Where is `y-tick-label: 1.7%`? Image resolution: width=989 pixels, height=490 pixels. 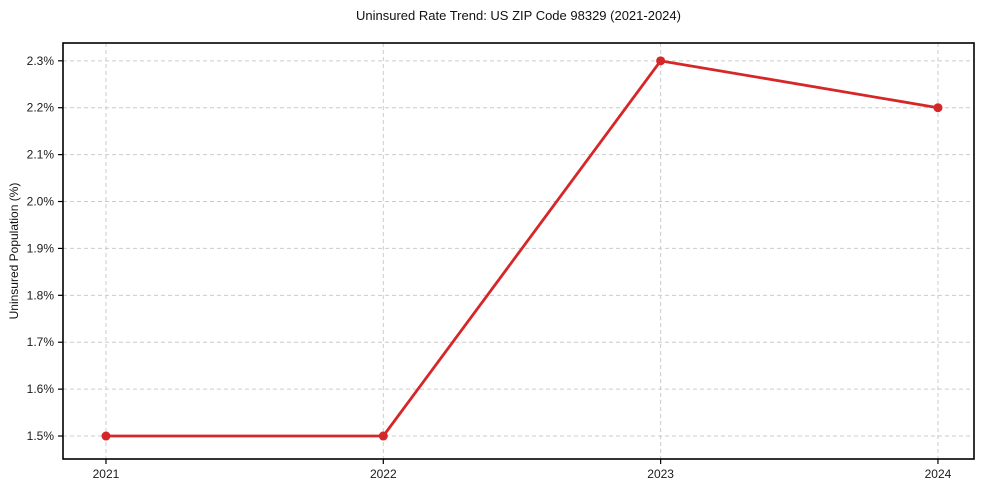
y-tick-label: 1.7% is located at coordinates (41, 342).